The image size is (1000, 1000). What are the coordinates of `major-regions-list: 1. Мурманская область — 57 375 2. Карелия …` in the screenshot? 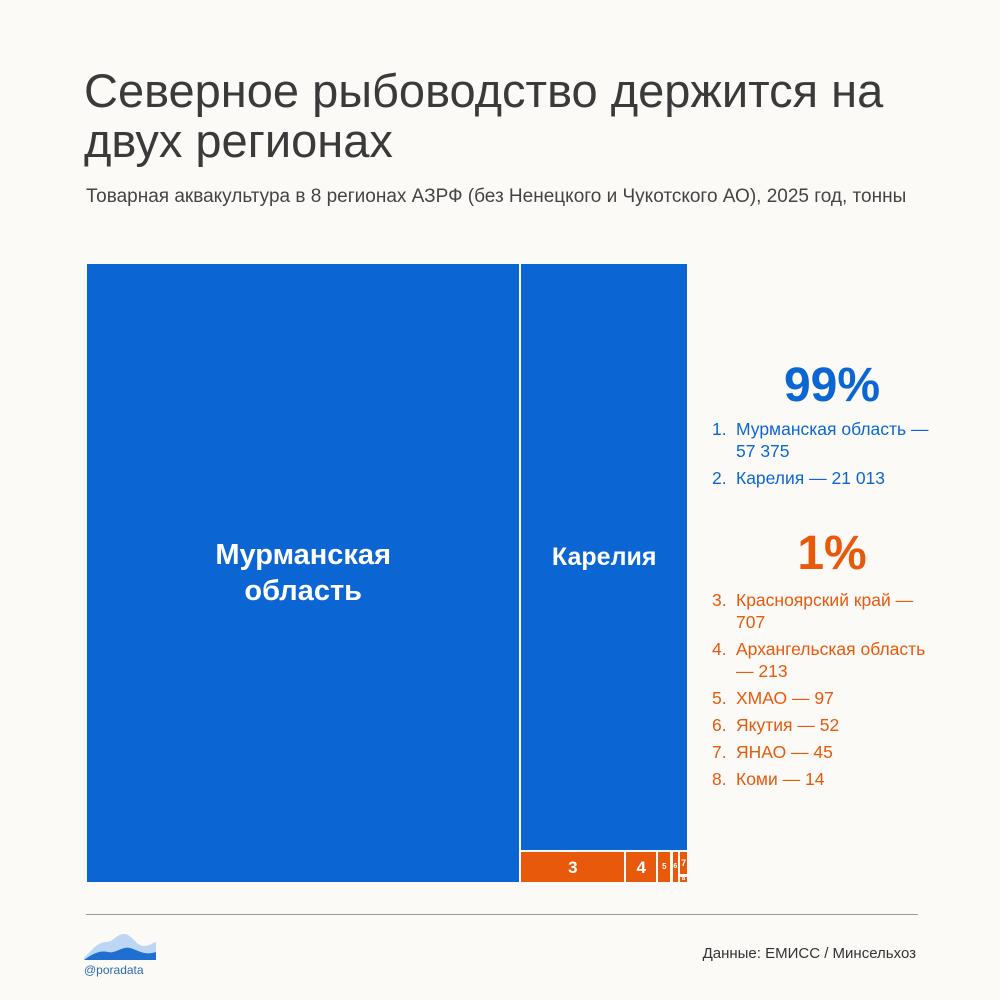 It's located at (822, 456).